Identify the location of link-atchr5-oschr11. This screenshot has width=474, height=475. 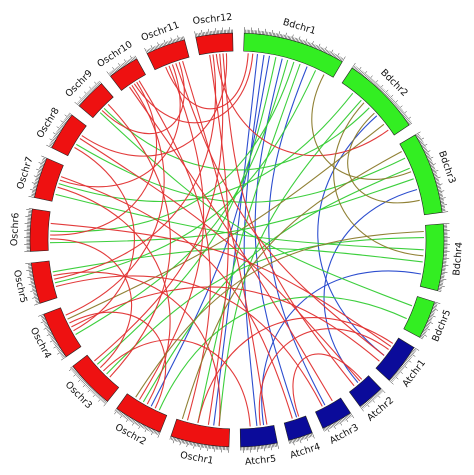
(225, 242).